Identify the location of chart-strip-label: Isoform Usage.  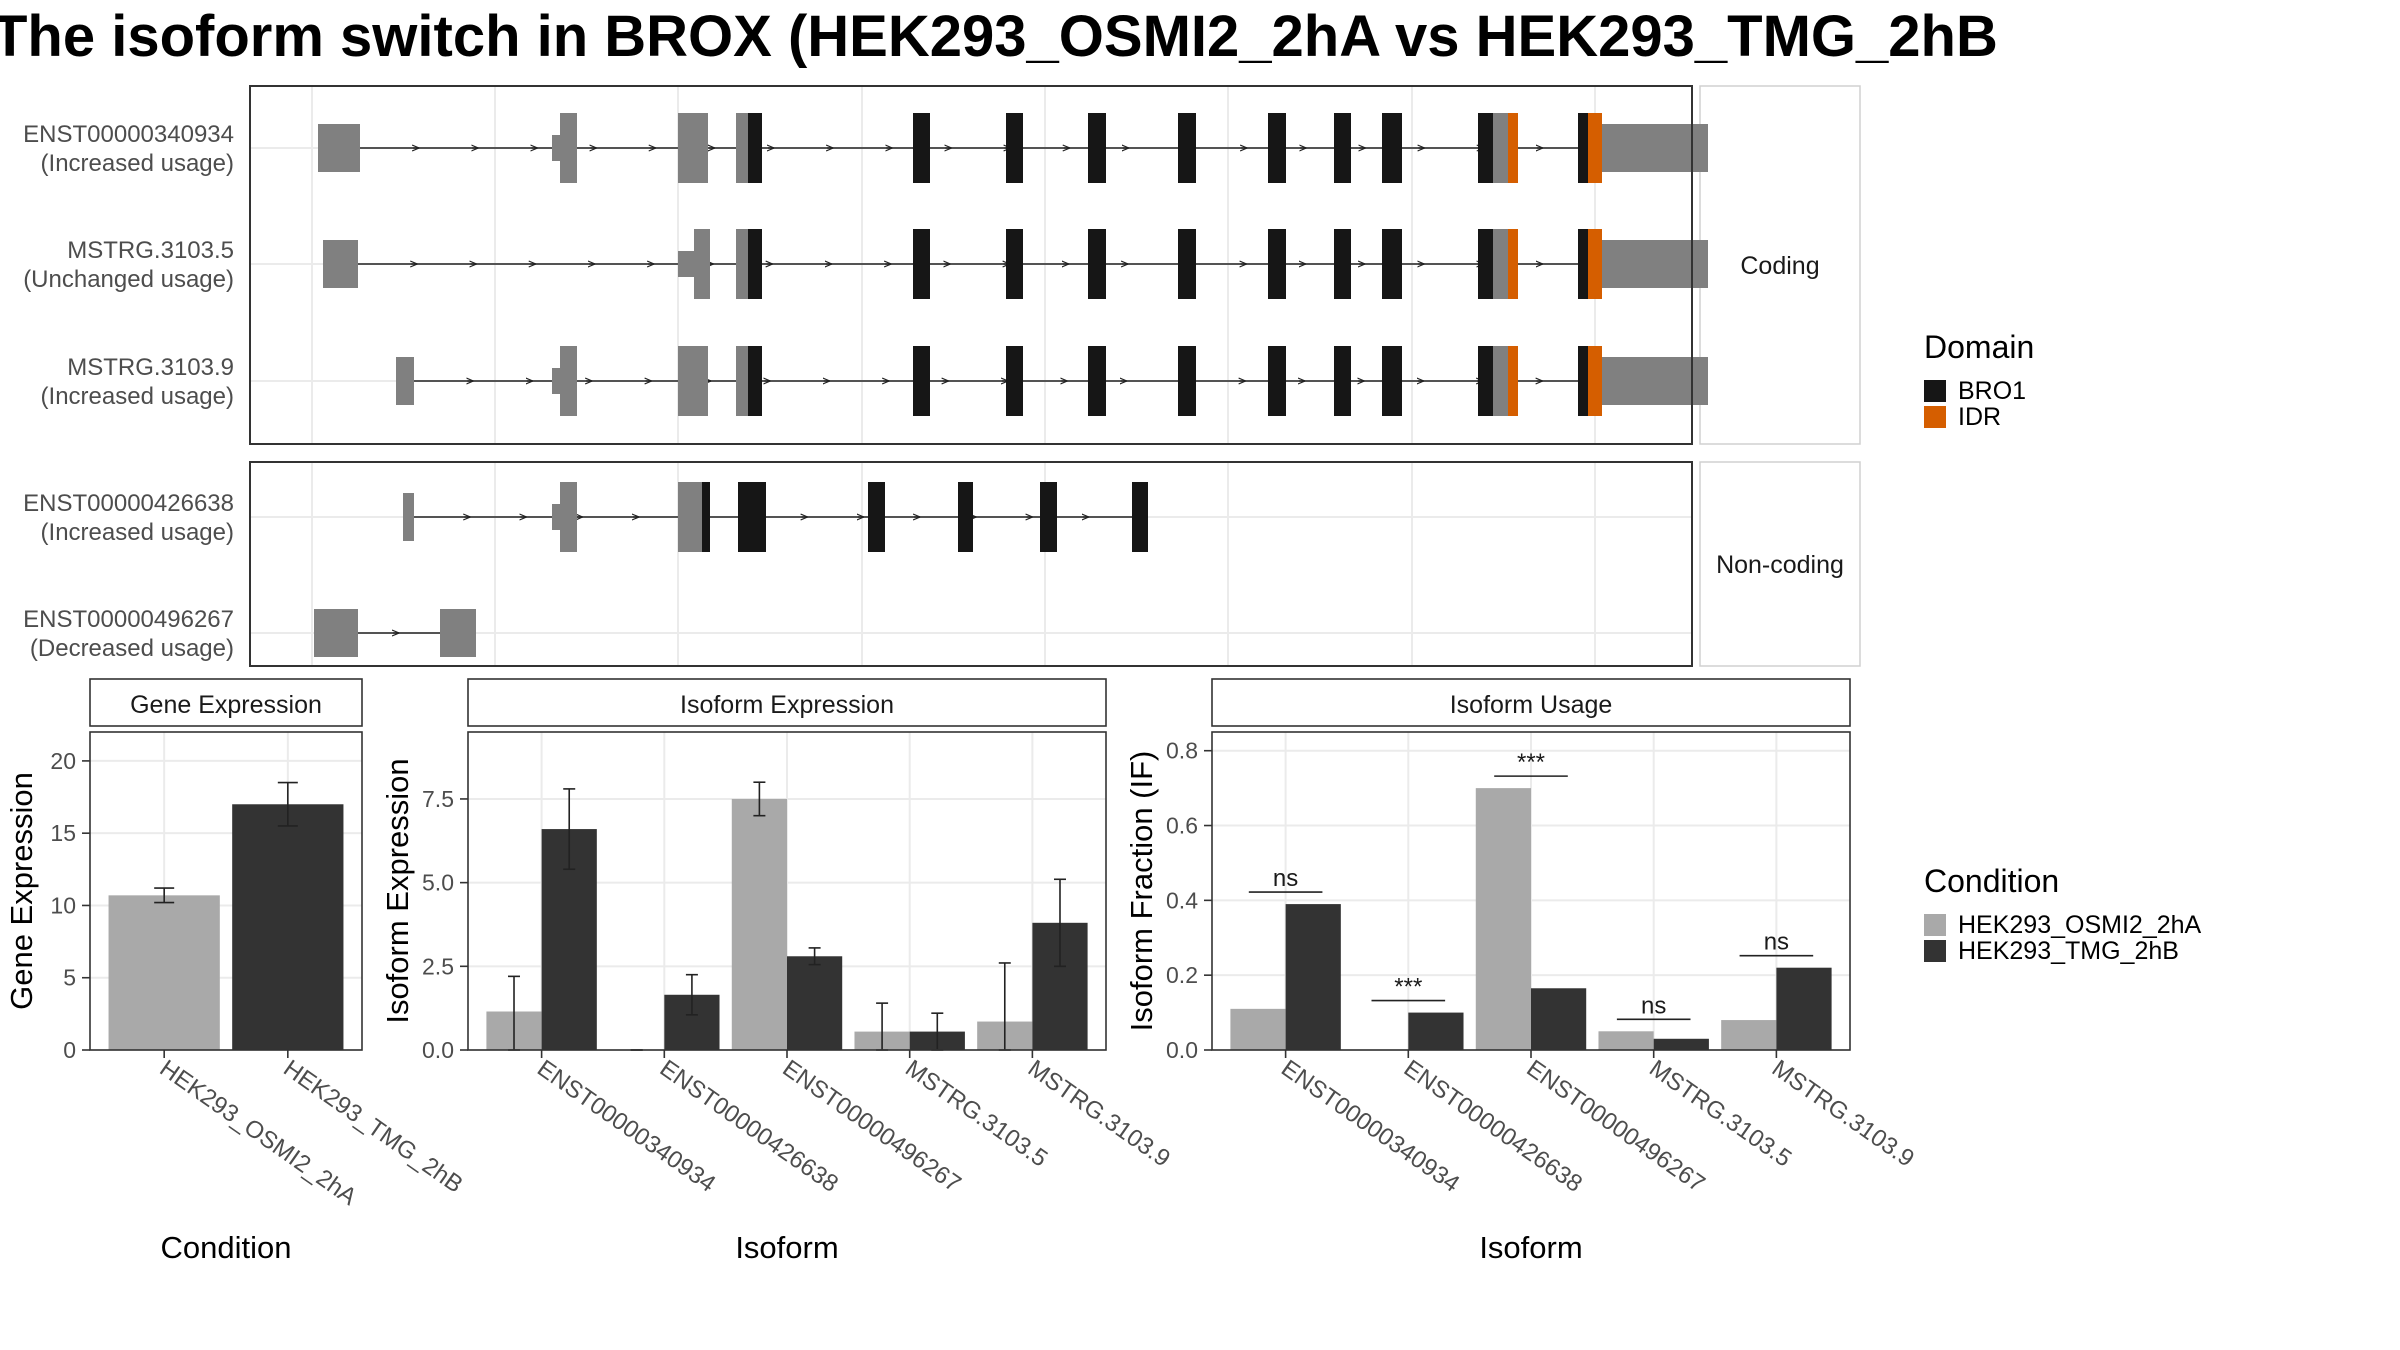
(1531, 705).